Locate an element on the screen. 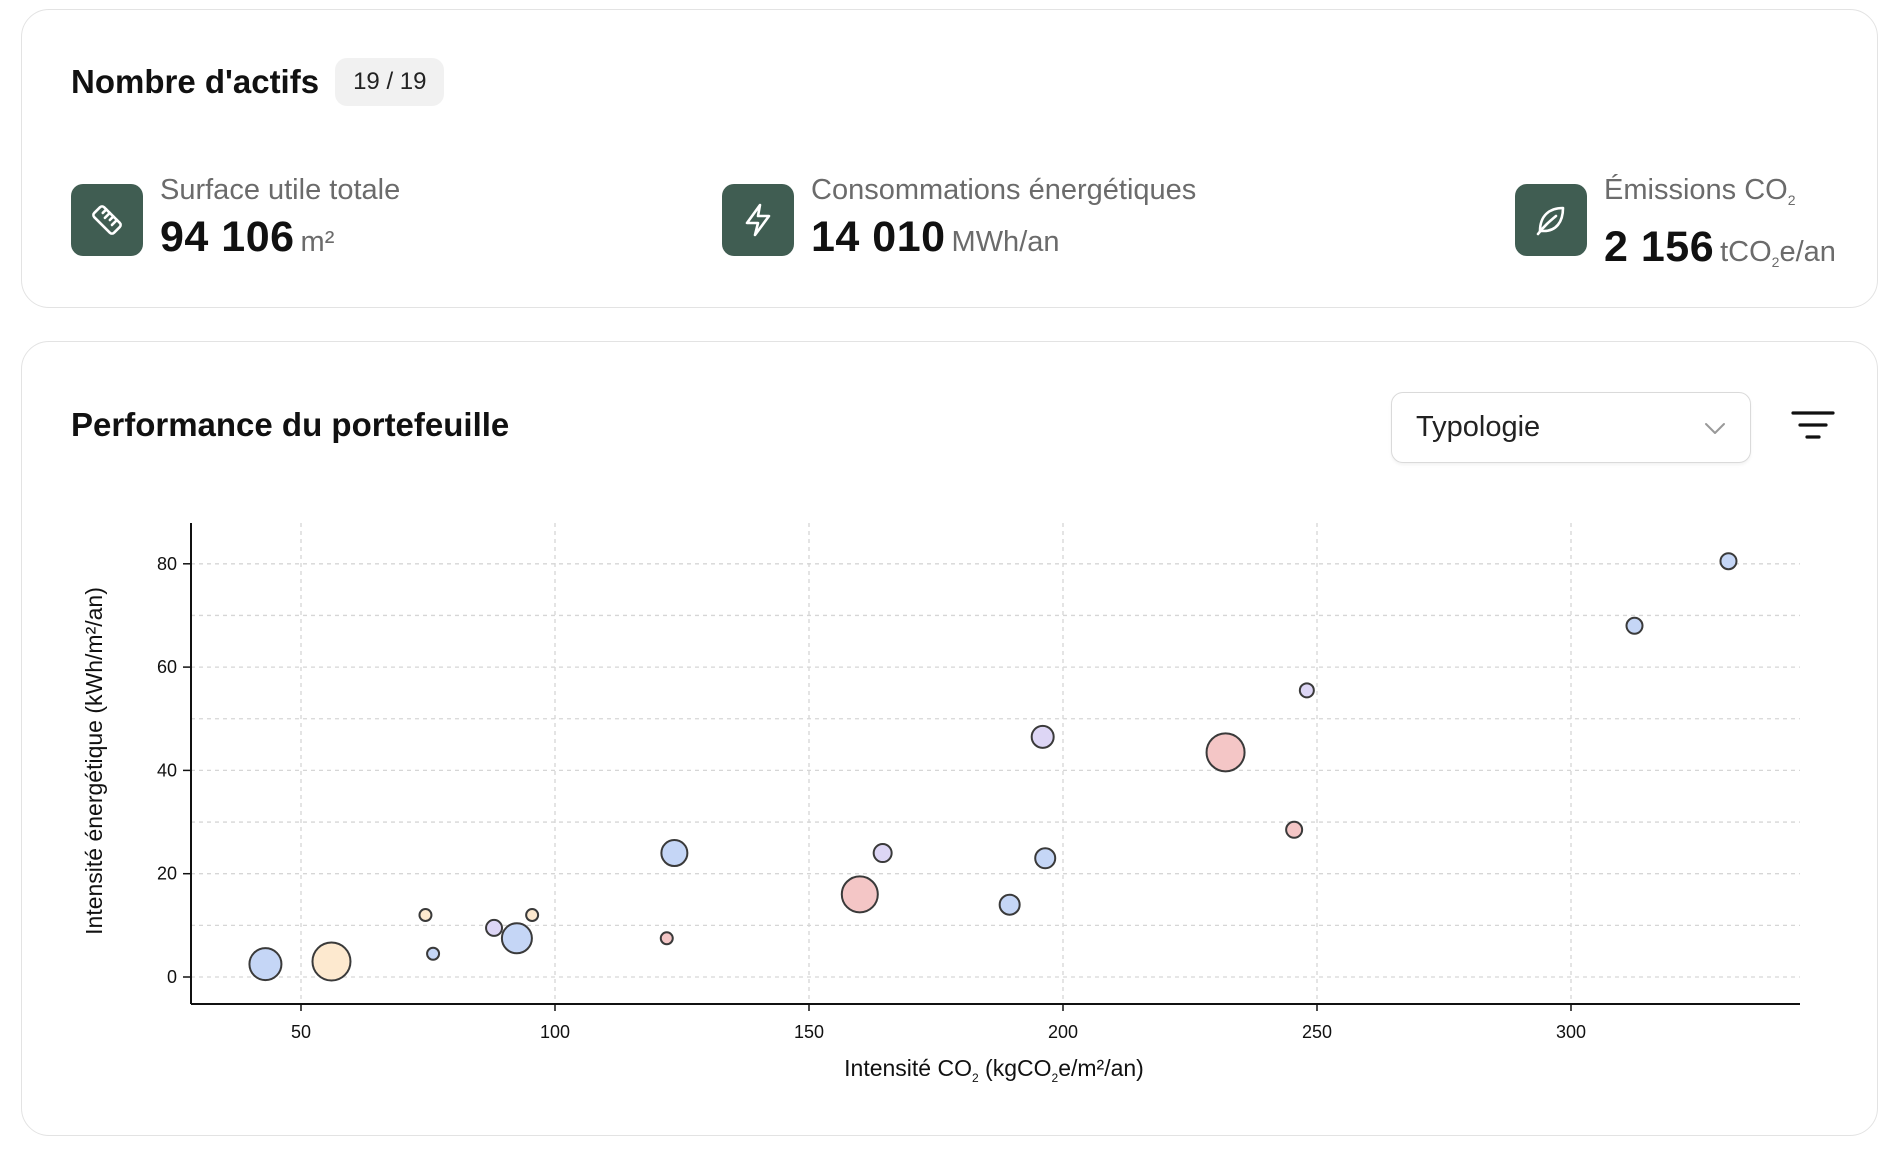 Image resolution: width=1900 pixels, height=1158 pixels. kpi-co2-label: Émissions CO2 is located at coordinates (1720, 195).